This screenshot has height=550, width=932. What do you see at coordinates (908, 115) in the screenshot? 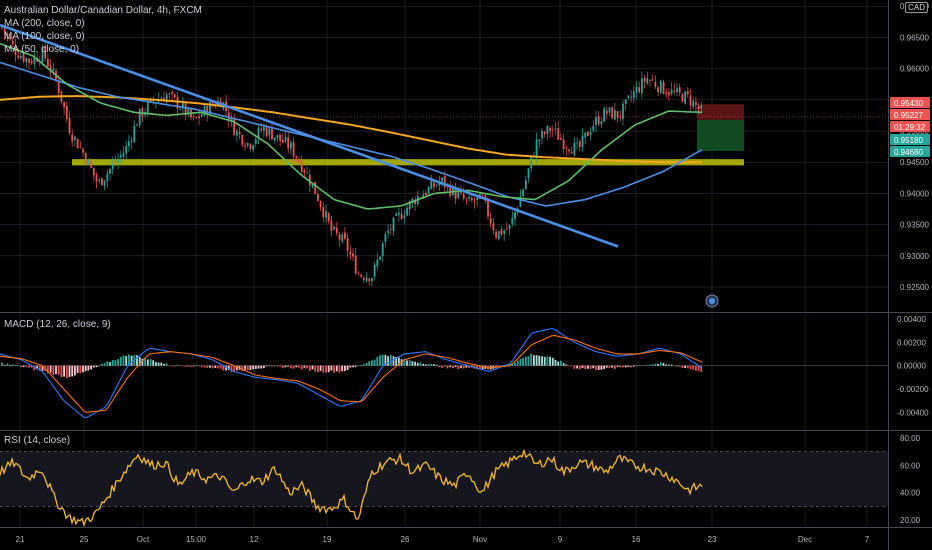
I see `price-tag-label: 0.95227` at bounding box center [908, 115].